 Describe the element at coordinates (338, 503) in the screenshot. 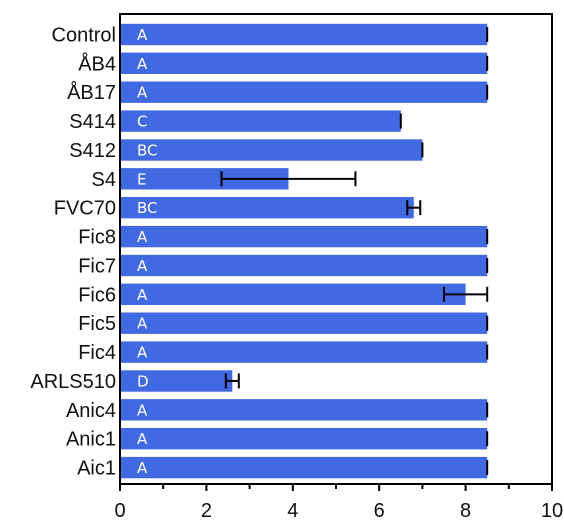

I see `x-axis-ticks: 0 2 4 6 8 10` at that location.